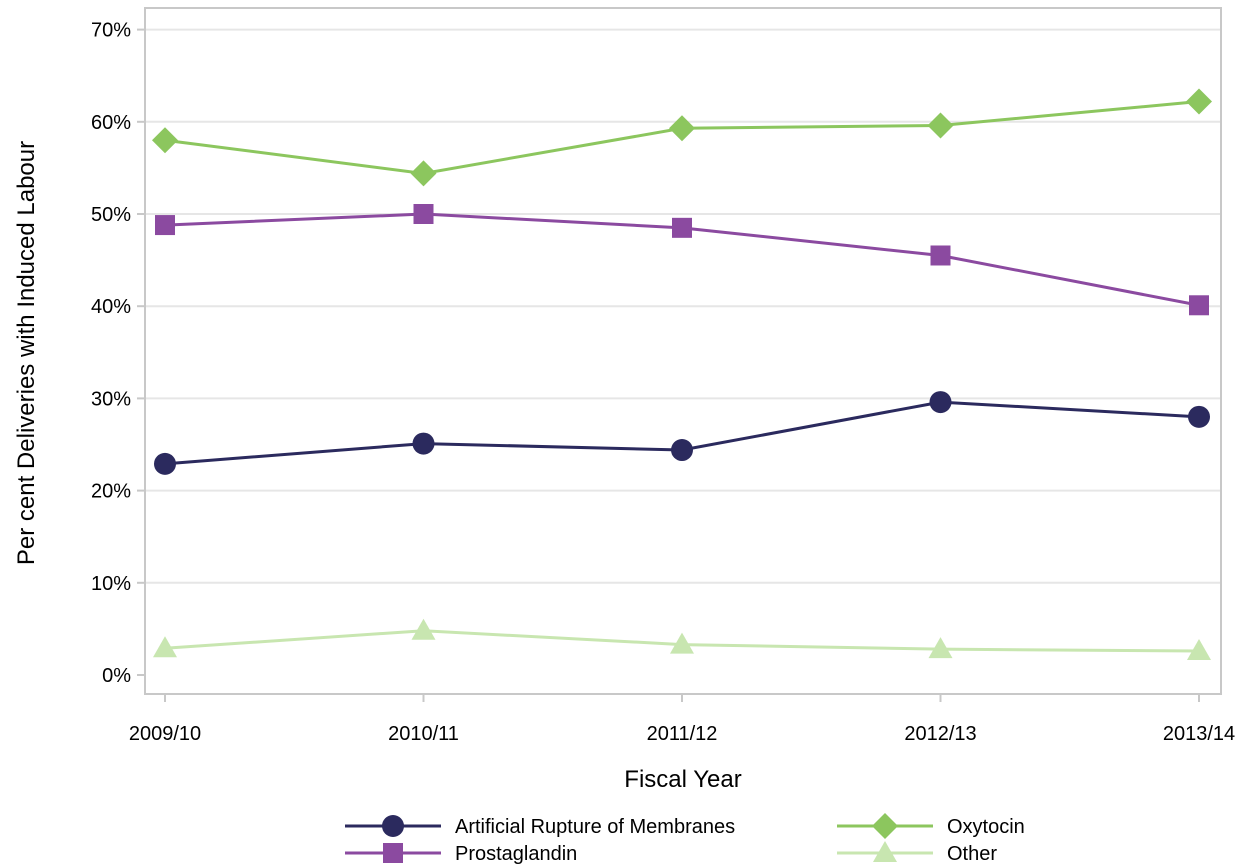  I want to click on x-tick-label: 2011/12, so click(682, 734).